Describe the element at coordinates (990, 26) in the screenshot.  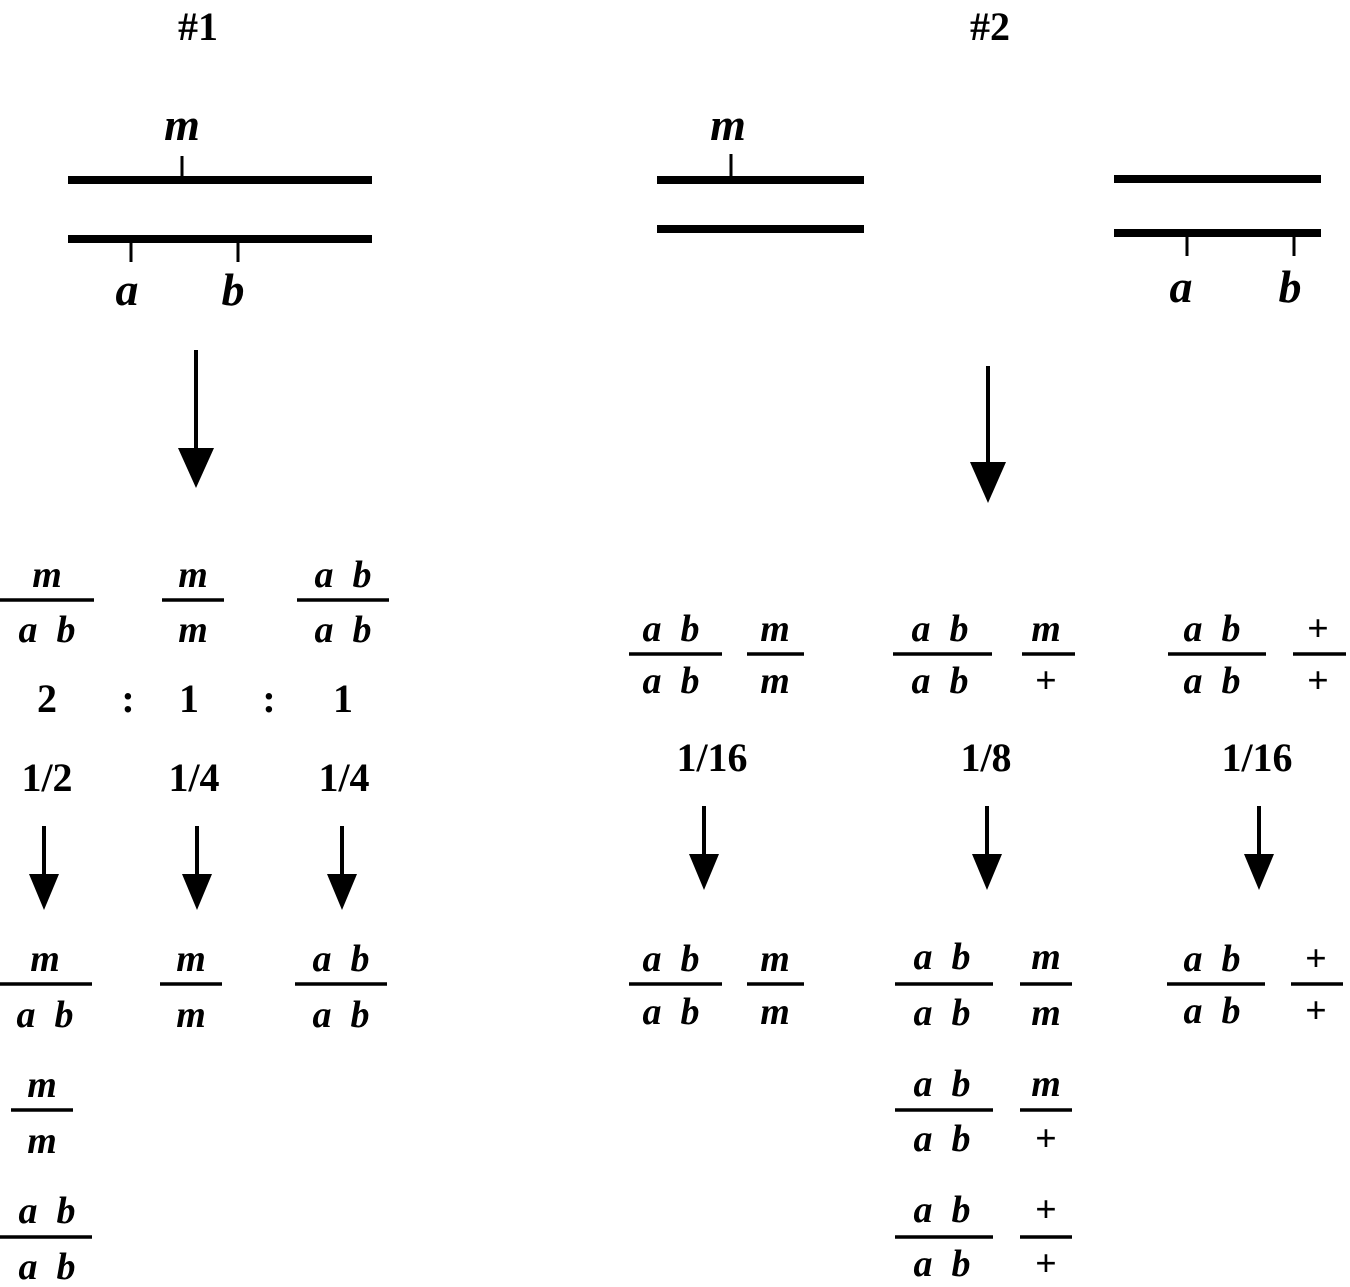
I see `panel-2-title: #2` at that location.